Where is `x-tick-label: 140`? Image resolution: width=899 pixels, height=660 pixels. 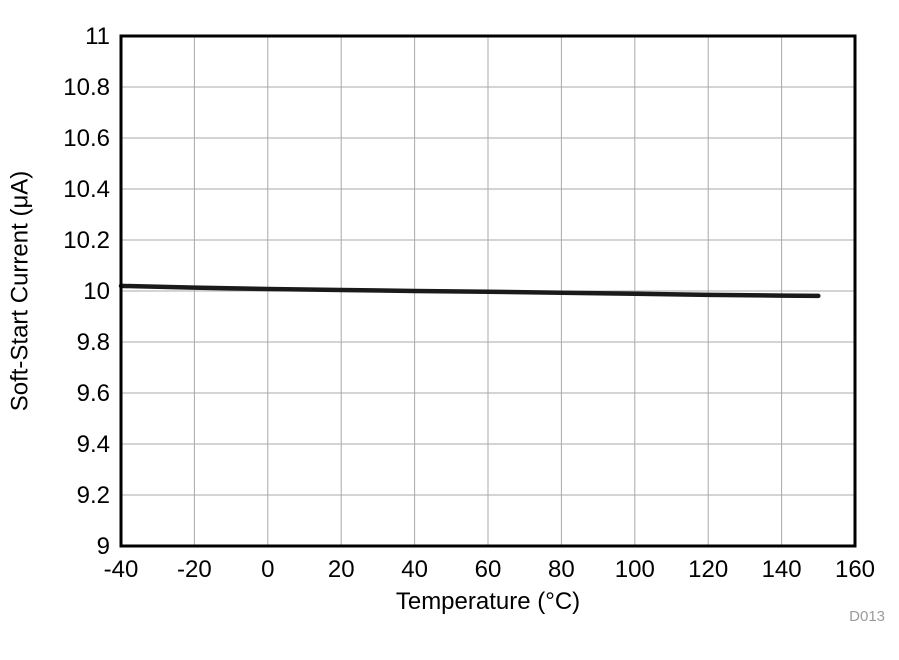 x-tick-label: 140 is located at coordinates (782, 569).